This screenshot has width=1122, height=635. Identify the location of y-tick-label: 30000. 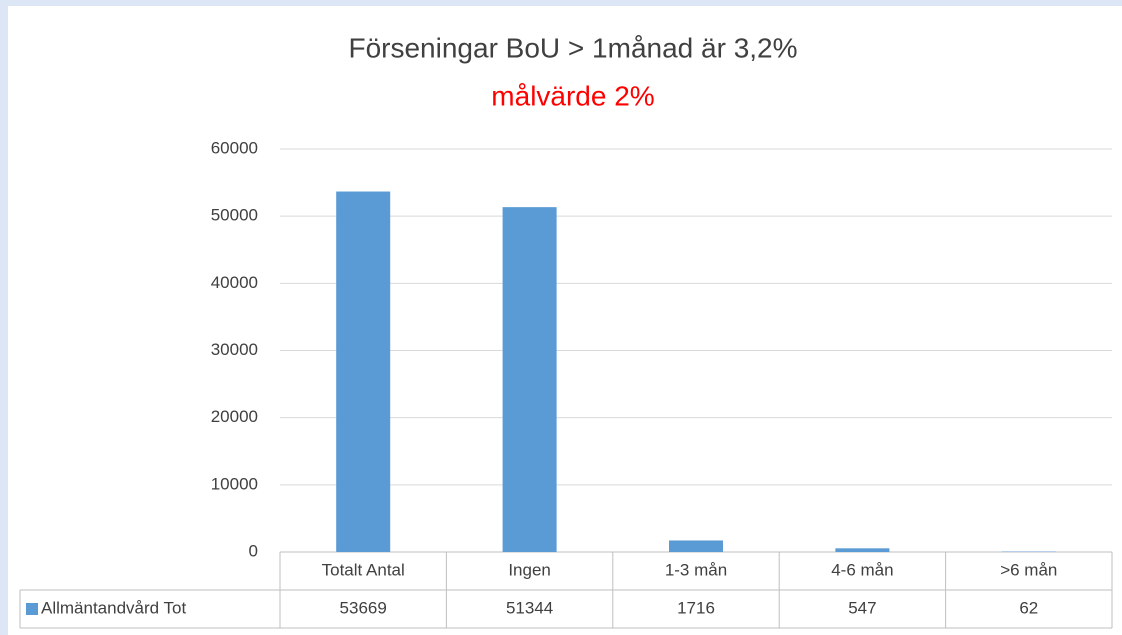
(234, 349).